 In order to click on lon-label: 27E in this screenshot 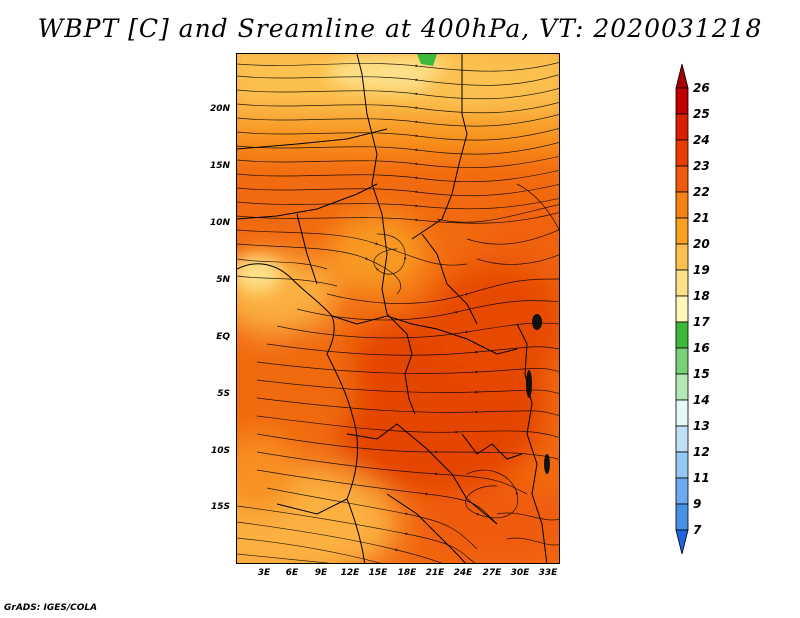, I will do `click(492, 573)`.